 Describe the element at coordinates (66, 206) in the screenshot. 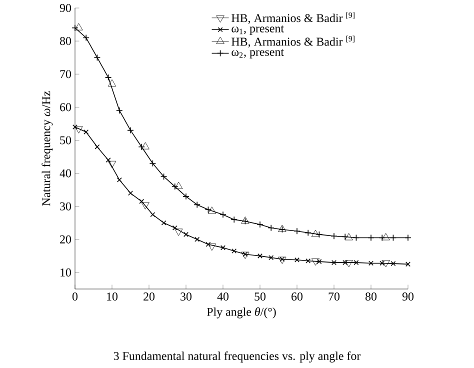

I see `y-tick-label: 30` at that location.